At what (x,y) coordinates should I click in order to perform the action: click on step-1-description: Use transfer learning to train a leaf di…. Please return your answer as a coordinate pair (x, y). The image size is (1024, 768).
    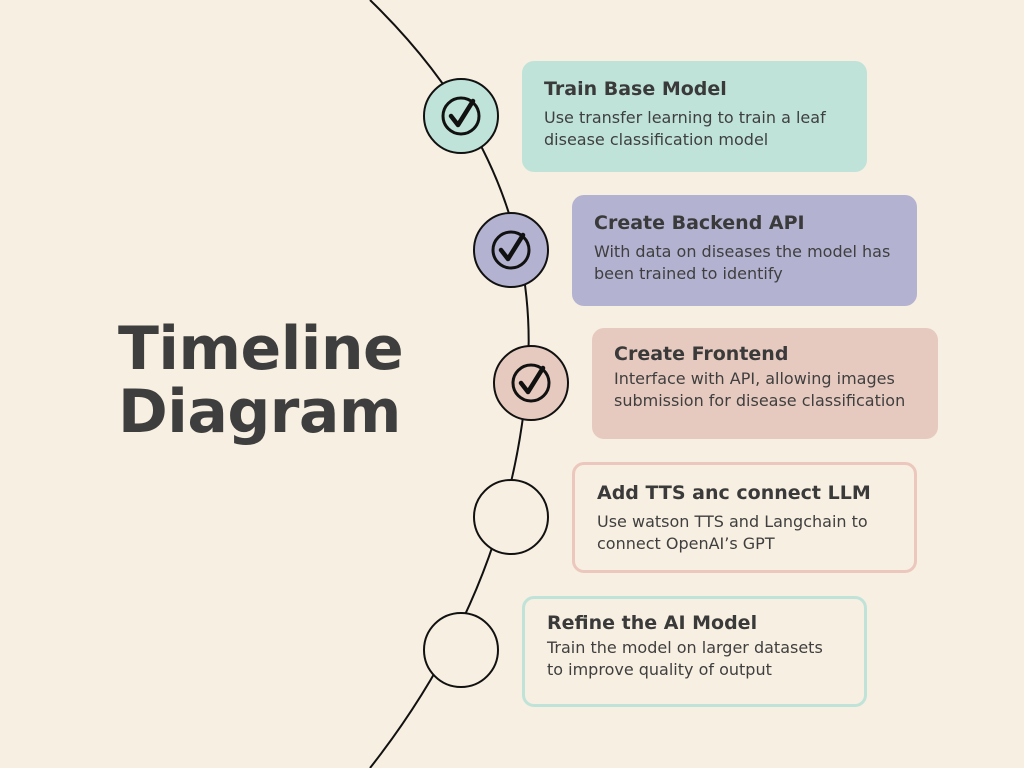
    Looking at the image, I should click on (685, 128).